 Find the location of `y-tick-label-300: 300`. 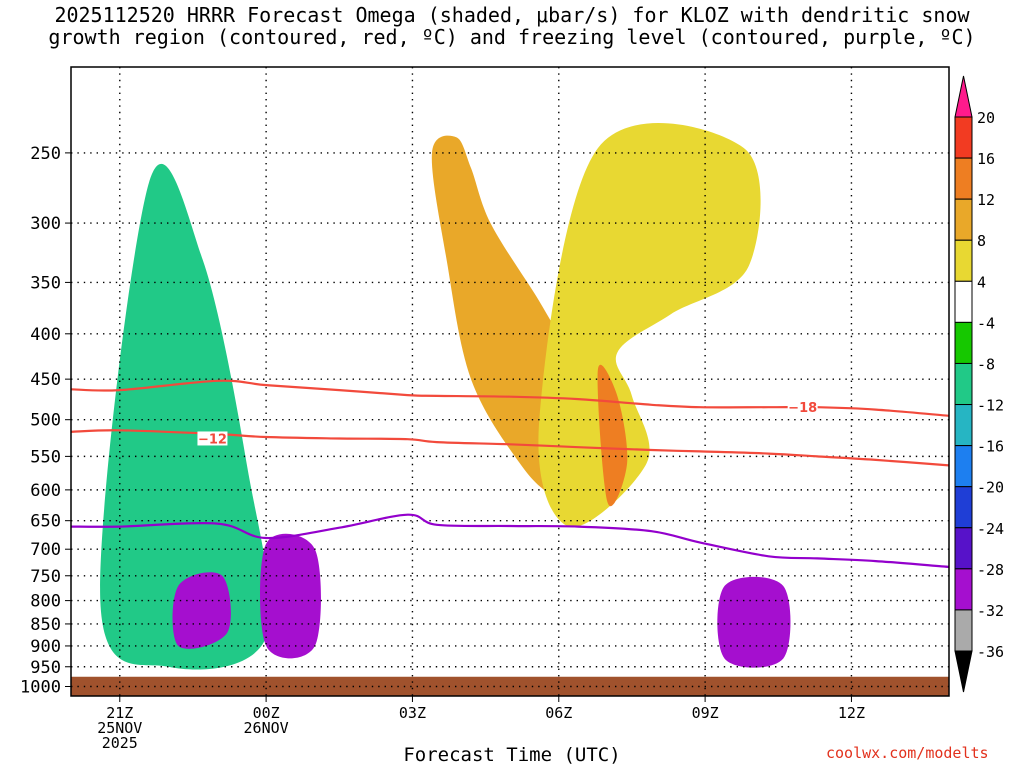

y-tick-label-300: 300 is located at coordinates (45, 224).